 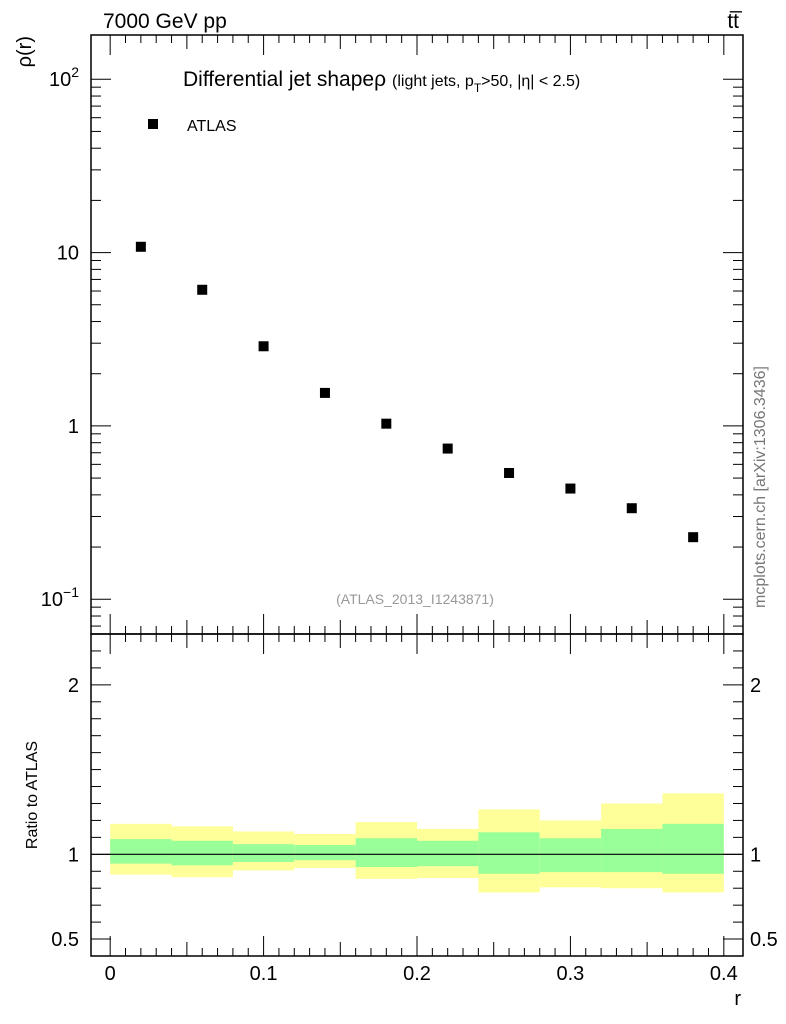 What do you see at coordinates (212, 126) in the screenshot?
I see `legend-label: ATLAS` at bounding box center [212, 126].